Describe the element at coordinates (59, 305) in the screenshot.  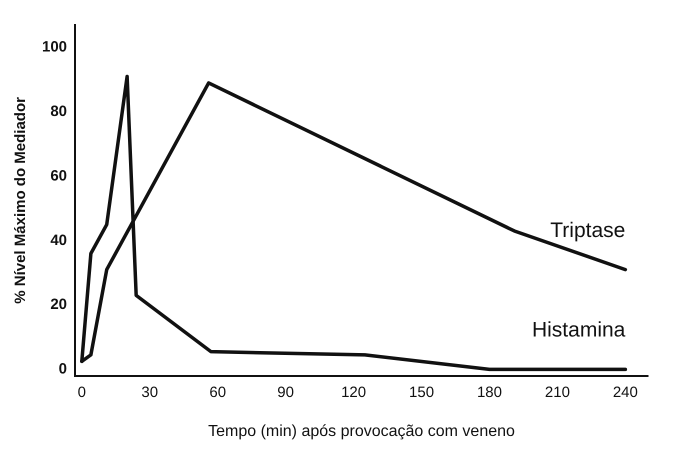
I see `y-tick-label: 20` at that location.